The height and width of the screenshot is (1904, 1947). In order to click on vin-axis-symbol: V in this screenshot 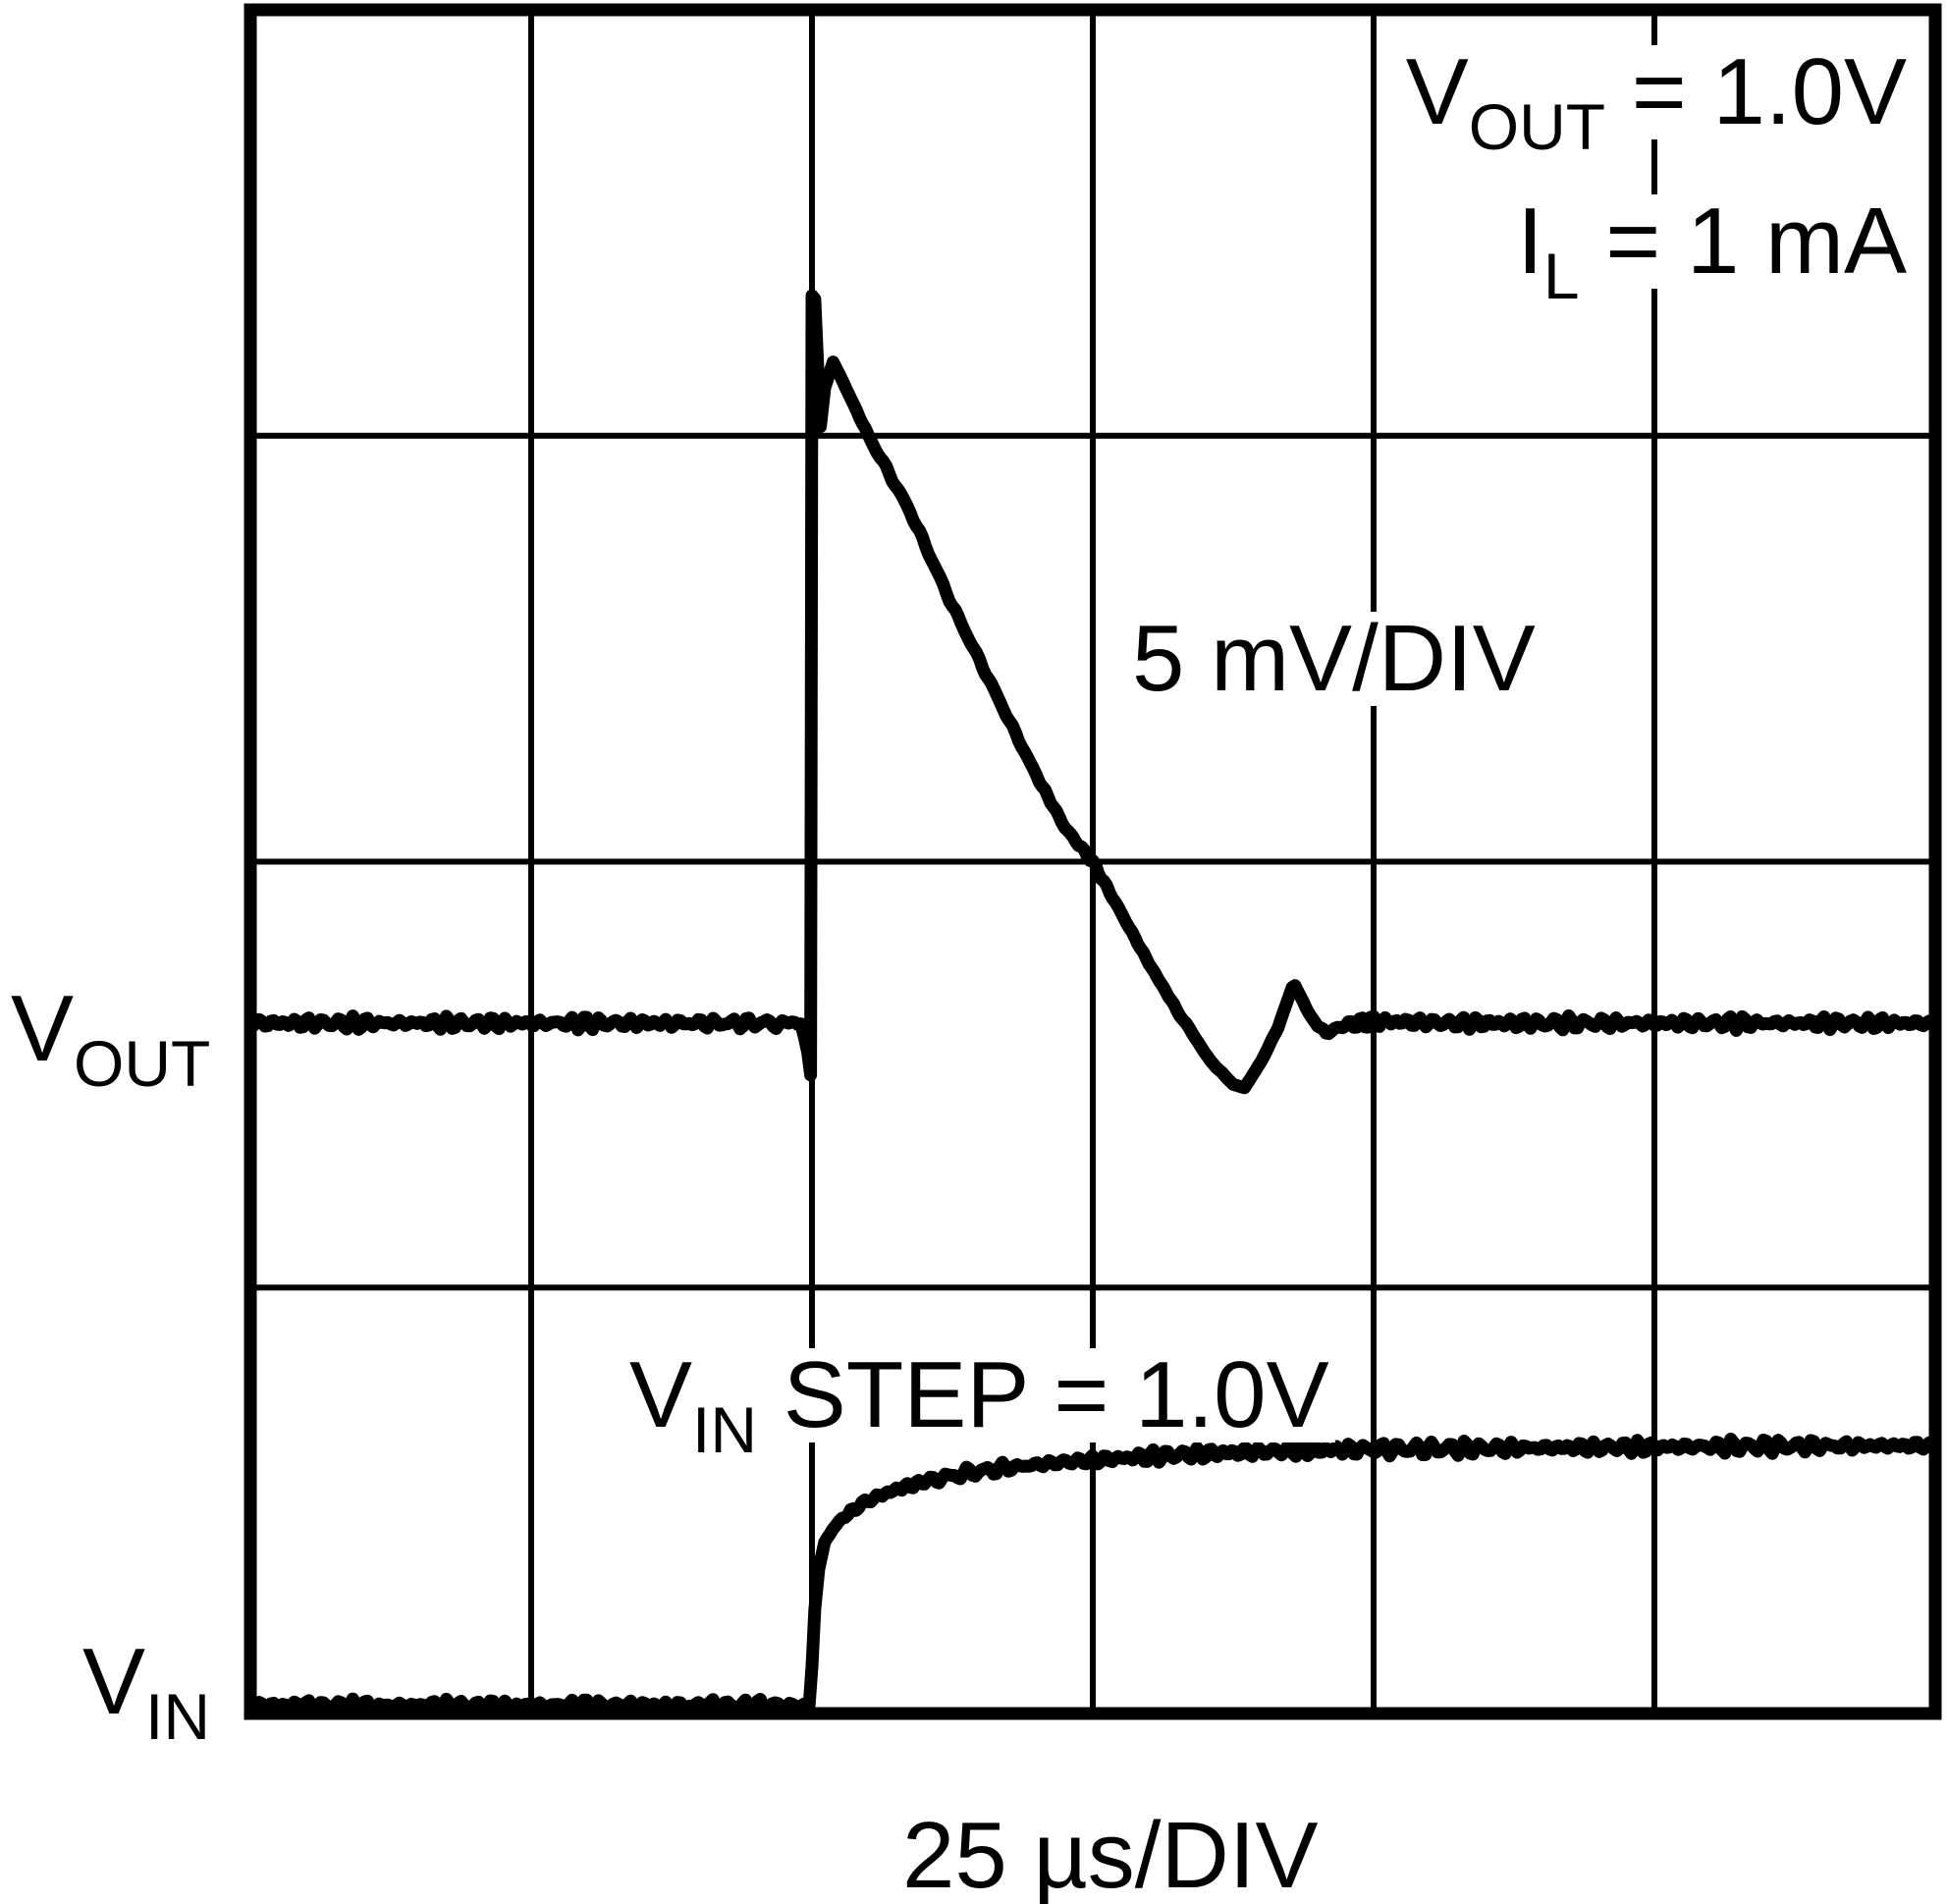, I will do `click(114, 1681)`.